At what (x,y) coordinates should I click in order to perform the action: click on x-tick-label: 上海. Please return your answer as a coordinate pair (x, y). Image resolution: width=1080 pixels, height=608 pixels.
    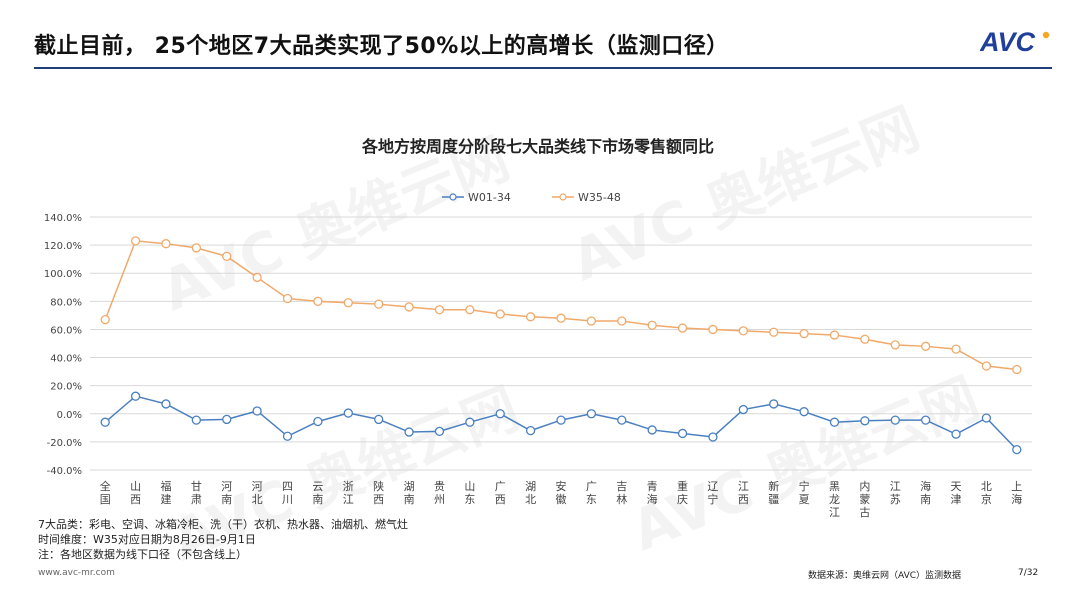
    Looking at the image, I should click on (1016, 493).